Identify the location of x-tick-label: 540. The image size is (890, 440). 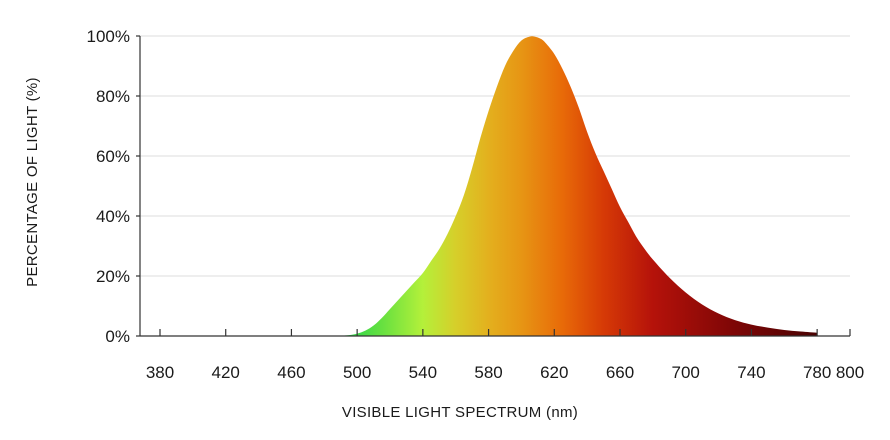
(423, 372).